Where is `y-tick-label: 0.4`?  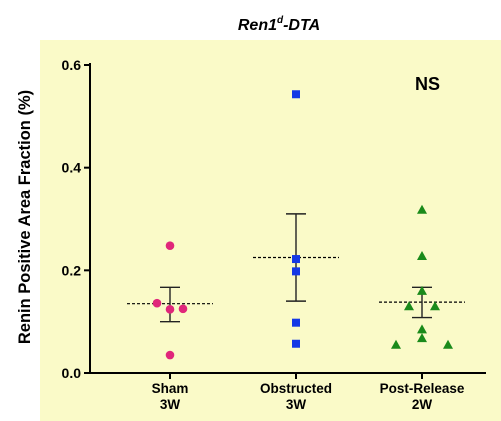 y-tick-label: 0.4 is located at coordinates (72, 168).